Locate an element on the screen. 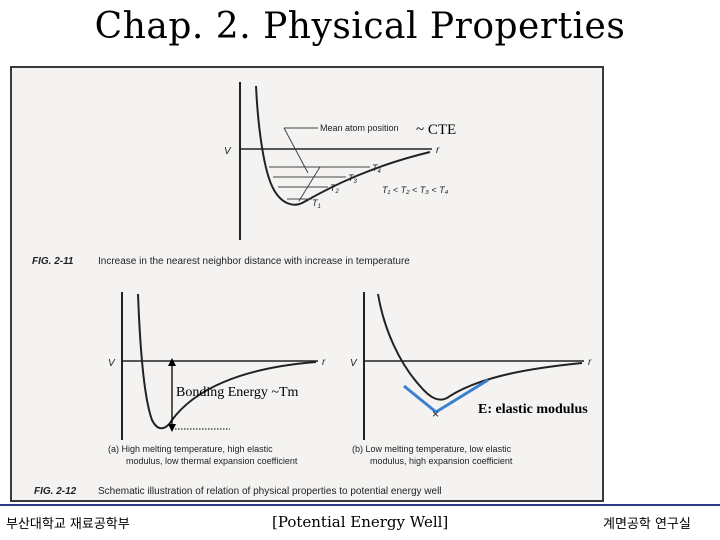  footer-left: 부산대학교 재료공학부 is located at coordinates (68, 524).